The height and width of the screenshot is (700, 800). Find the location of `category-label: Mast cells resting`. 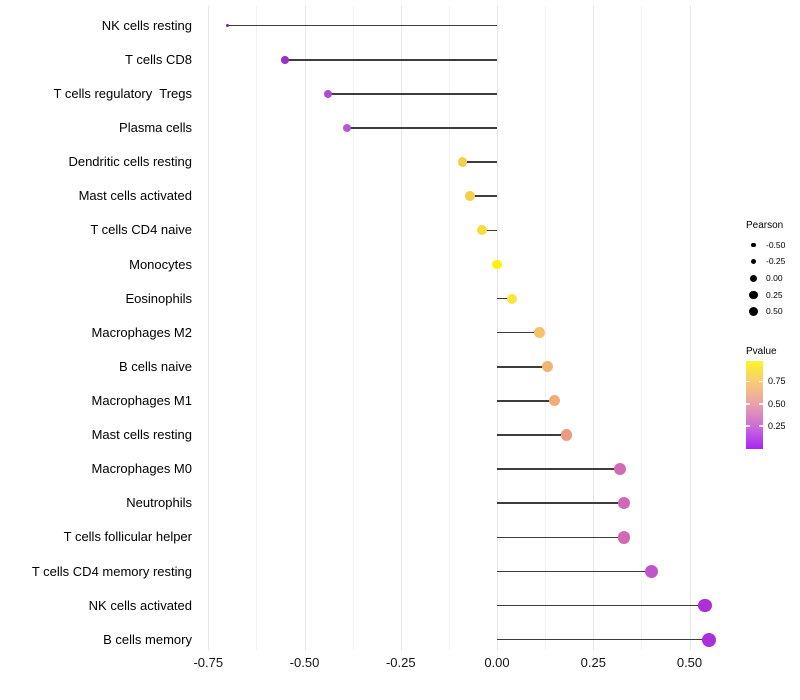

category-label: Mast cells resting is located at coordinates (141, 434).